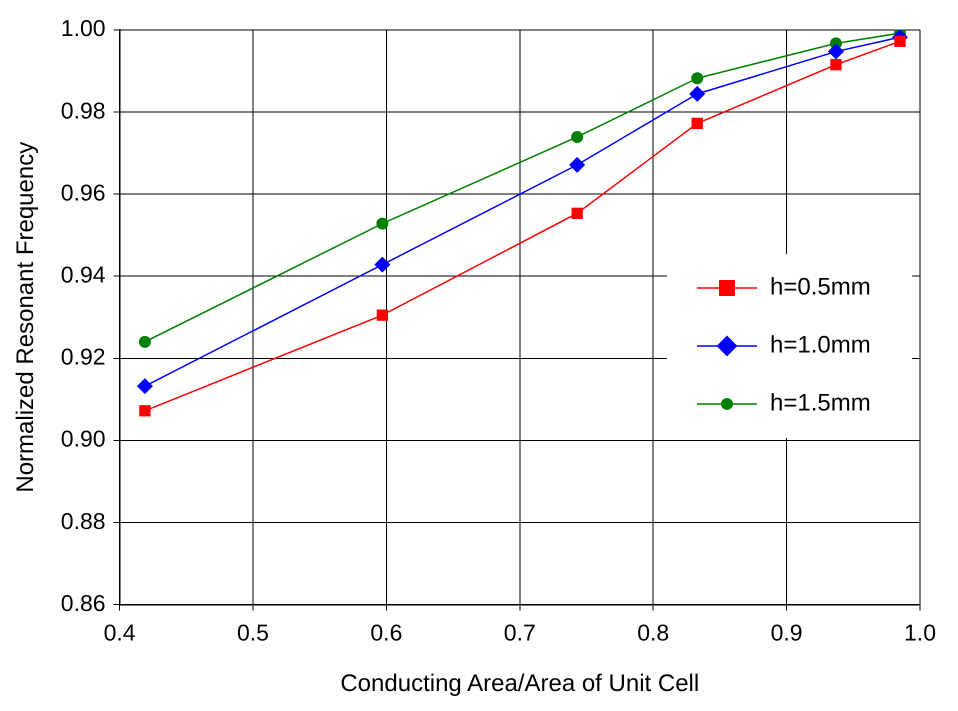 Image resolution: width=958 pixels, height=711 pixels. Describe the element at coordinates (83, 192) in the screenshot. I see `y-tick-label: 0.96` at that location.